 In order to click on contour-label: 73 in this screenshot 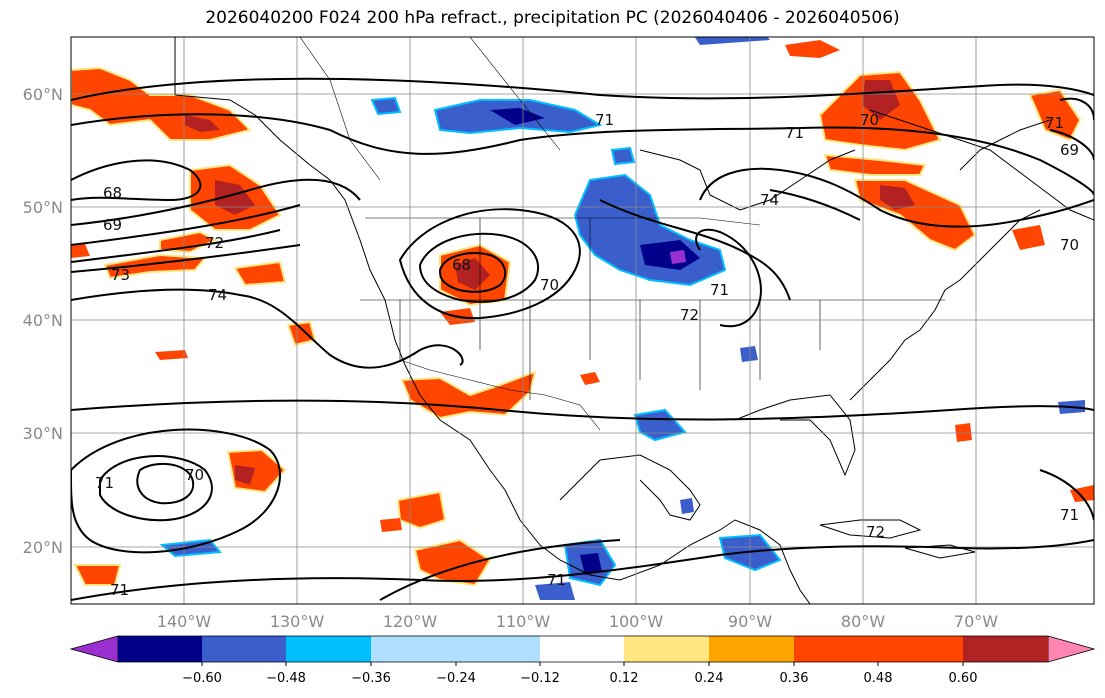, I will do `click(120, 275)`.